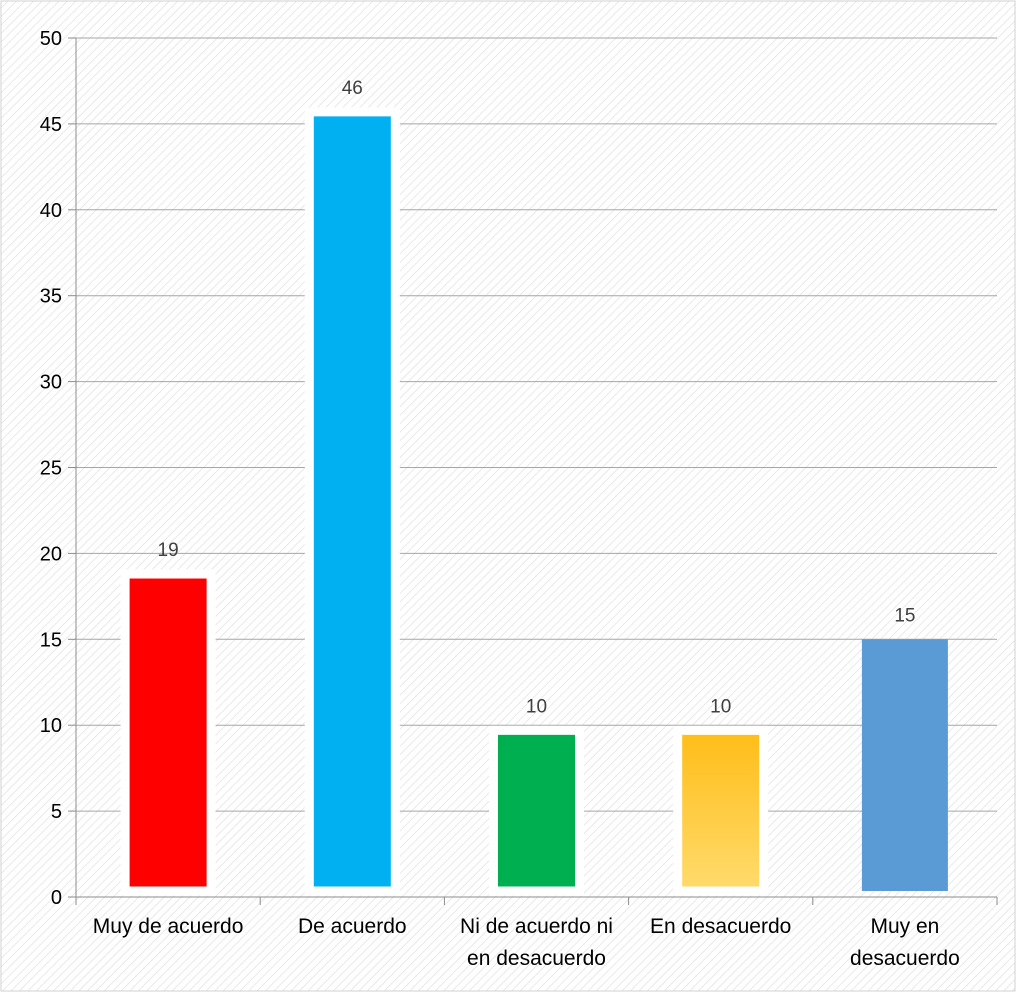  What do you see at coordinates (720, 926) in the screenshot?
I see `x-tick-label: En desacuerdo` at bounding box center [720, 926].